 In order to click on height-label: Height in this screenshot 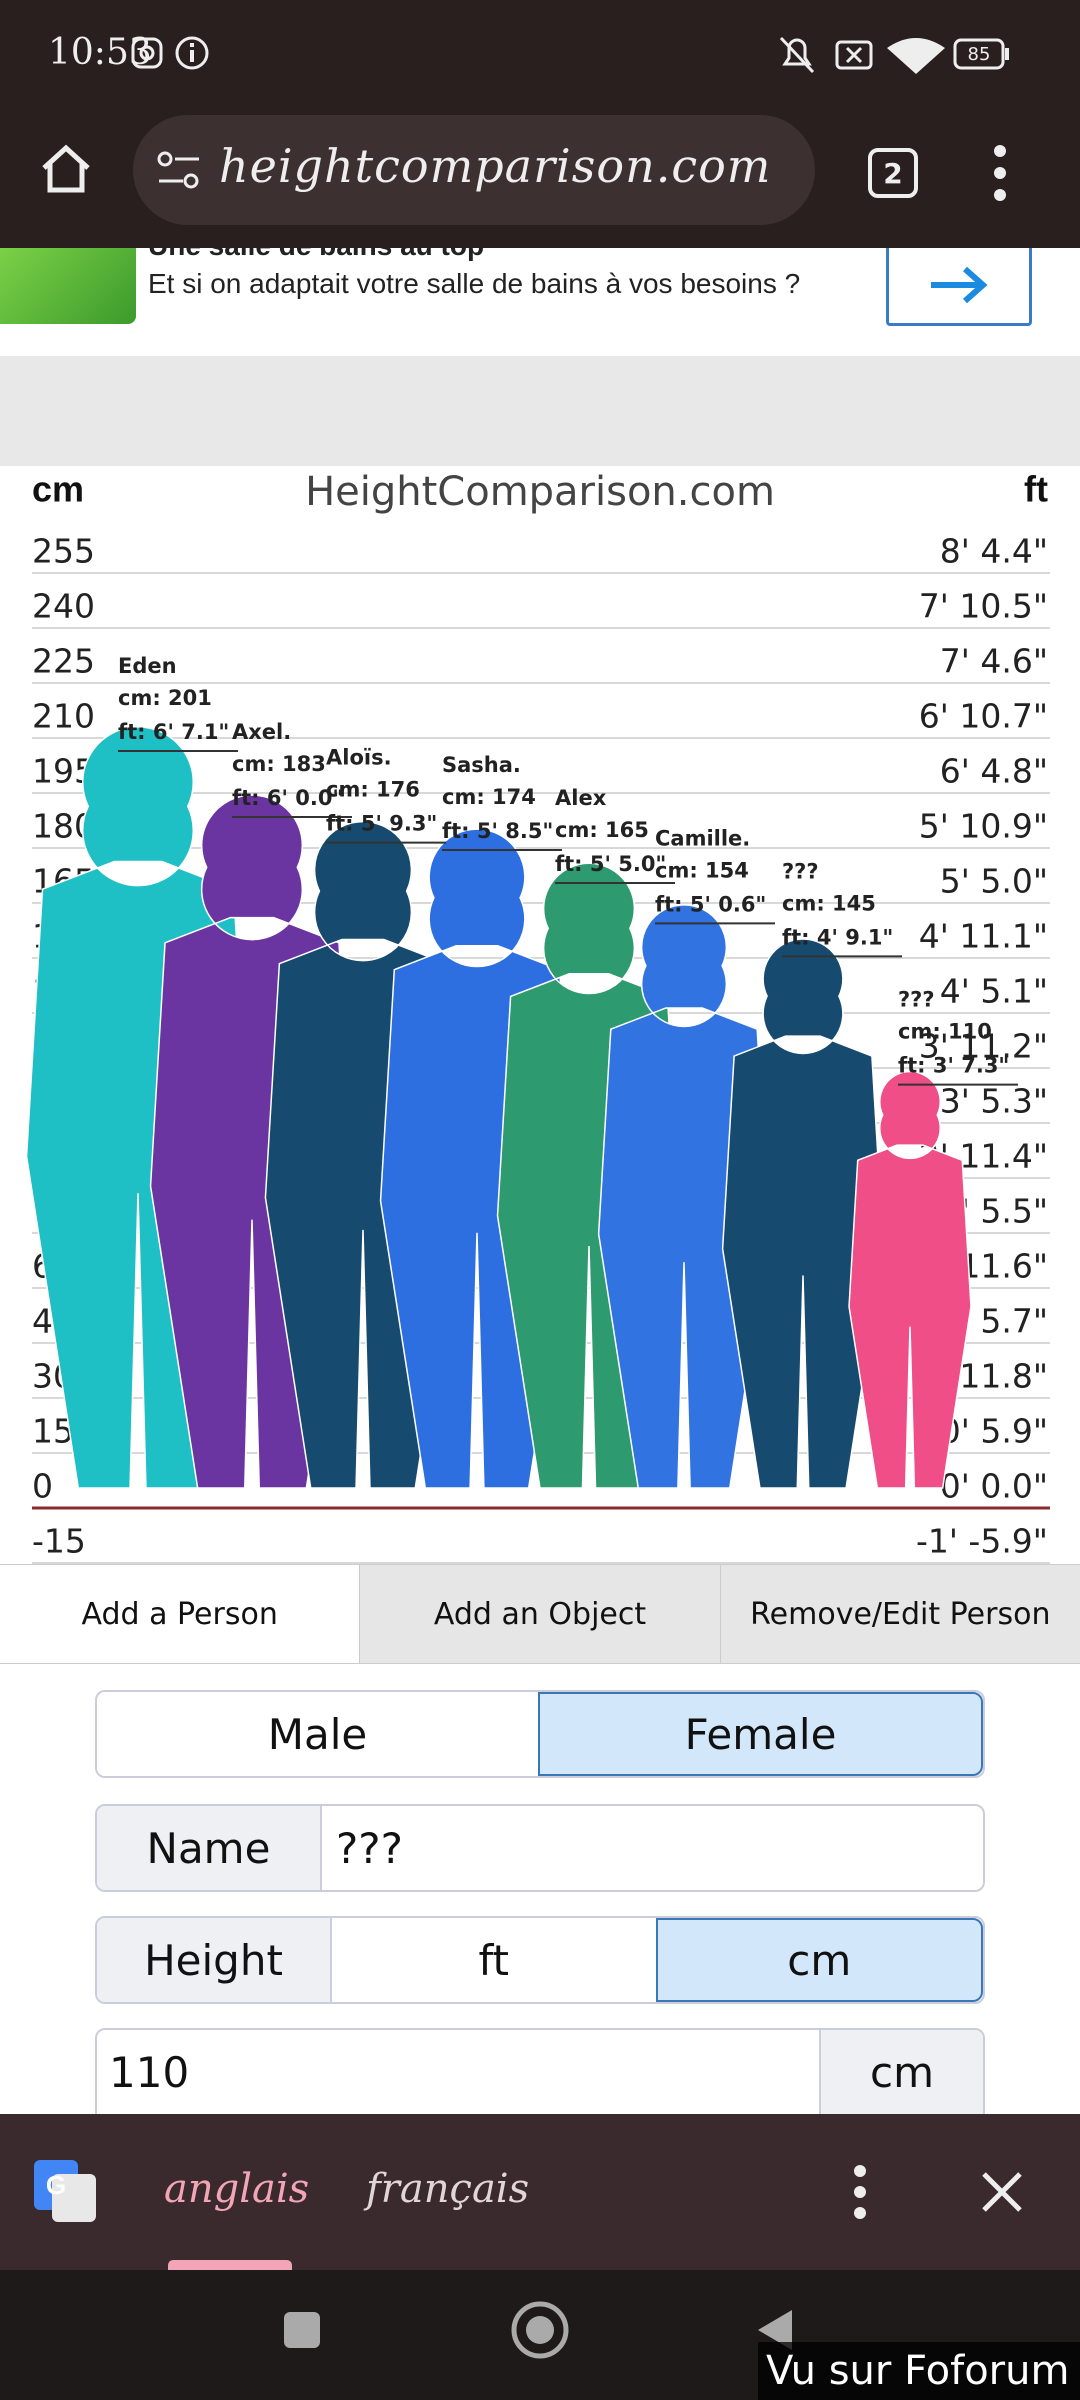, I will do `click(214, 1960)`.